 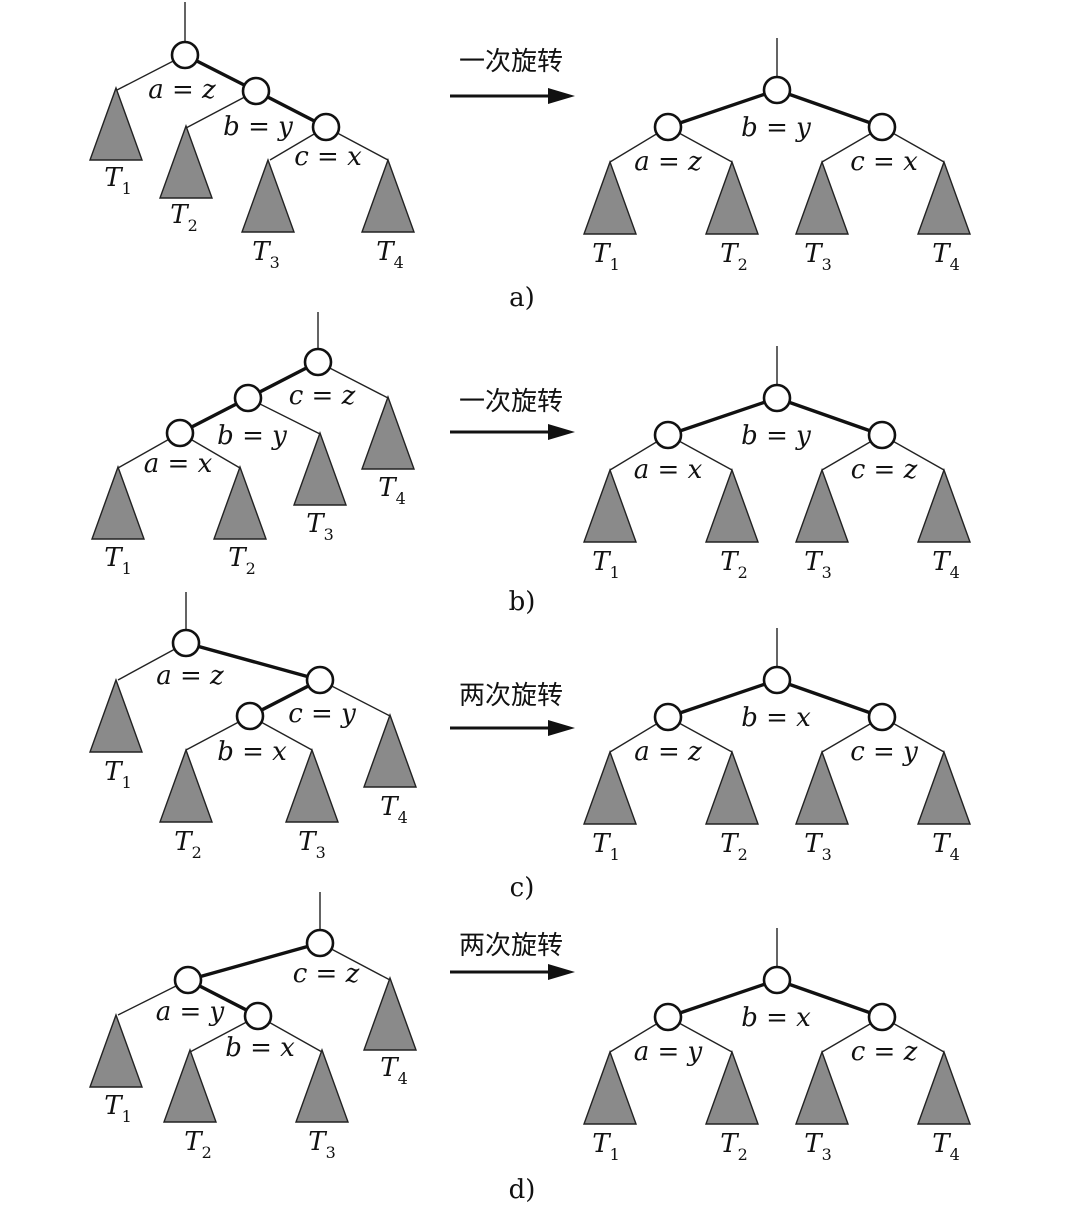 What do you see at coordinates (260, 1048) in the screenshot?
I see `label-b: b = x` at bounding box center [260, 1048].